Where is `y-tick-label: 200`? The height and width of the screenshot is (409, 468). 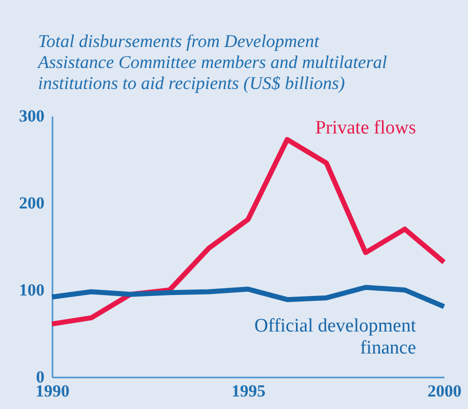 y-tick-label: 200 is located at coordinates (31, 203).